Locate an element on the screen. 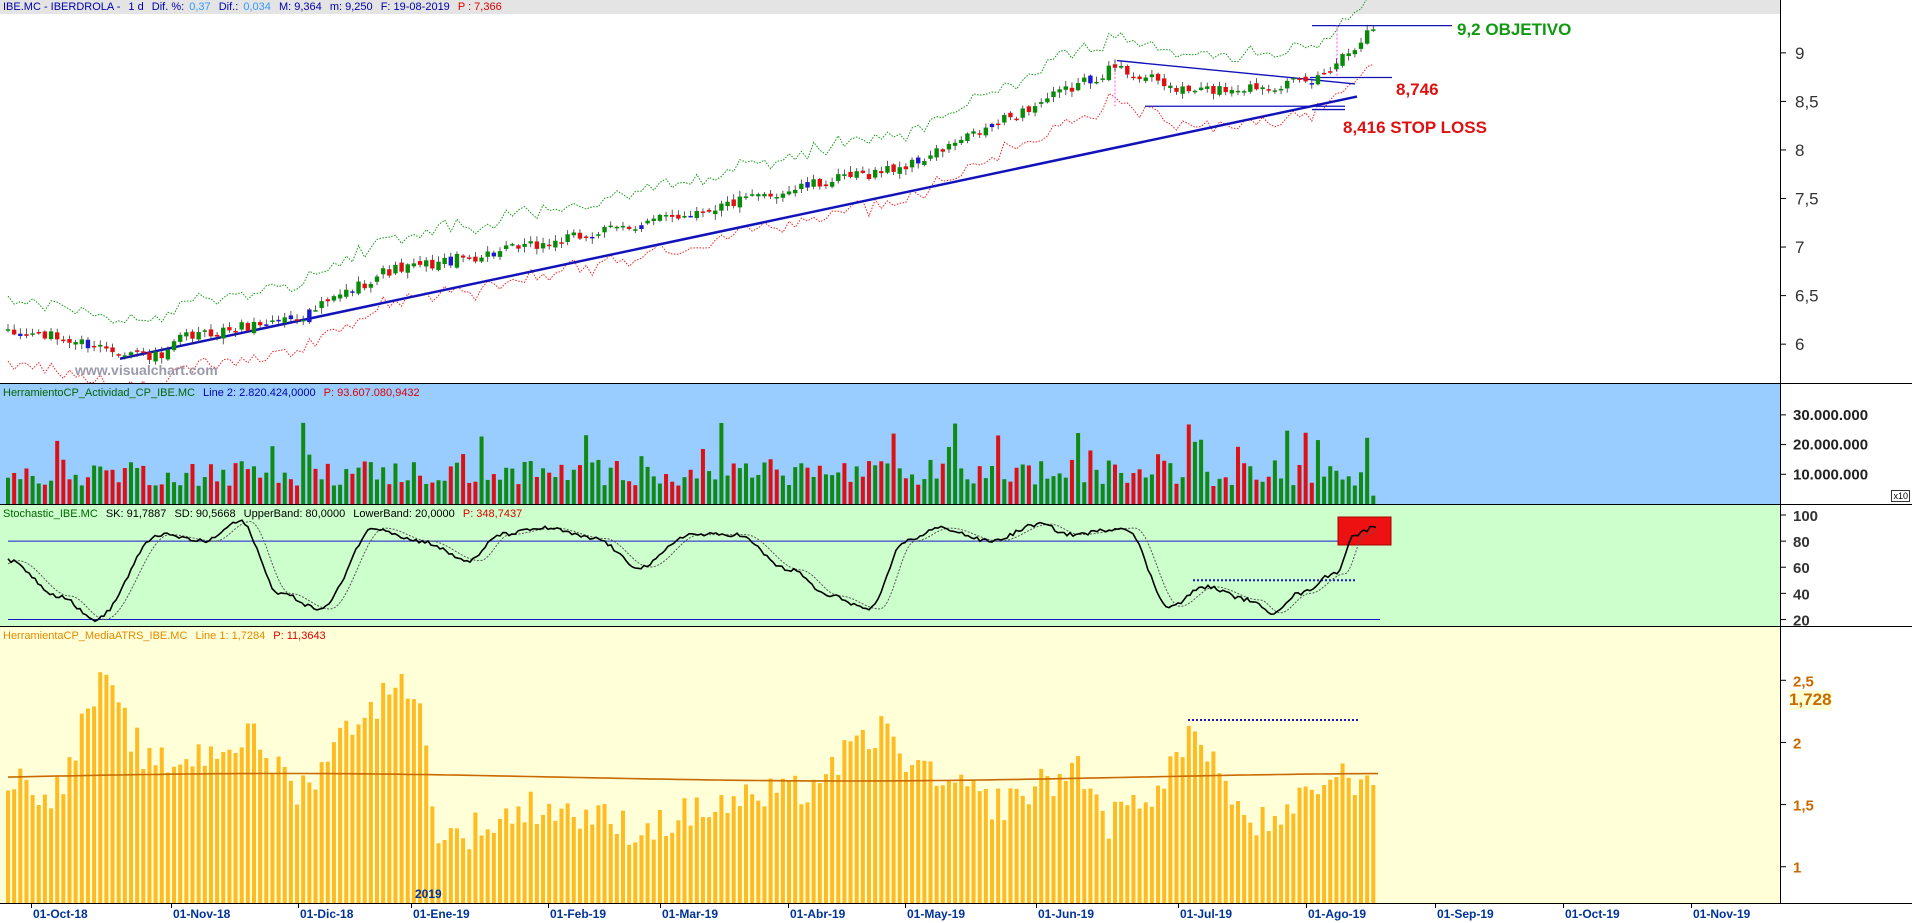 The width and height of the screenshot is (1912, 923). volume-p-label: P: 93.607.080,9432 is located at coordinates (371, 393).